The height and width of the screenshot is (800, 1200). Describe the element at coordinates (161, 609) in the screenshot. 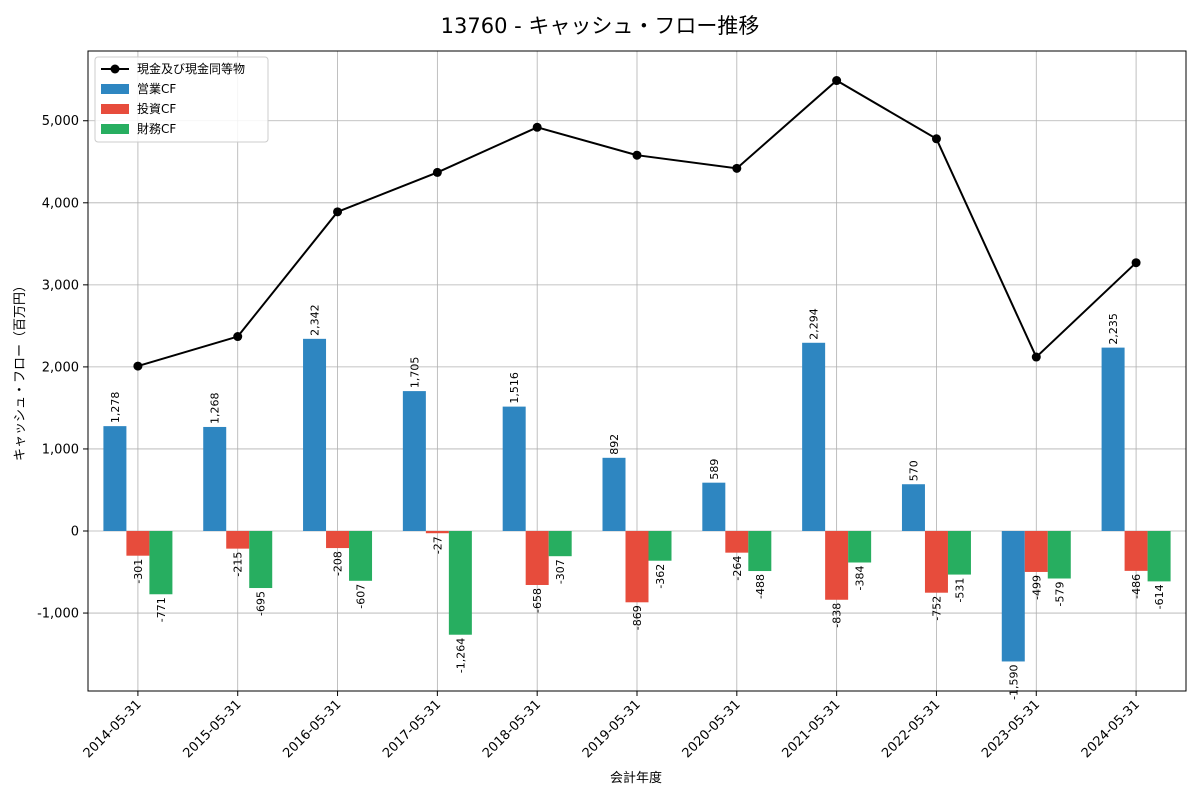

I see `data-label-財務CF: -771` at that location.